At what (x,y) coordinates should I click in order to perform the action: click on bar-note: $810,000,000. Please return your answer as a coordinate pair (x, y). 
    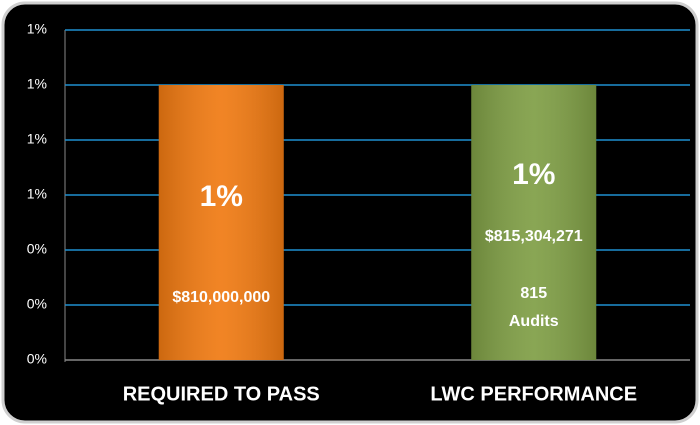
    Looking at the image, I should click on (221, 297).